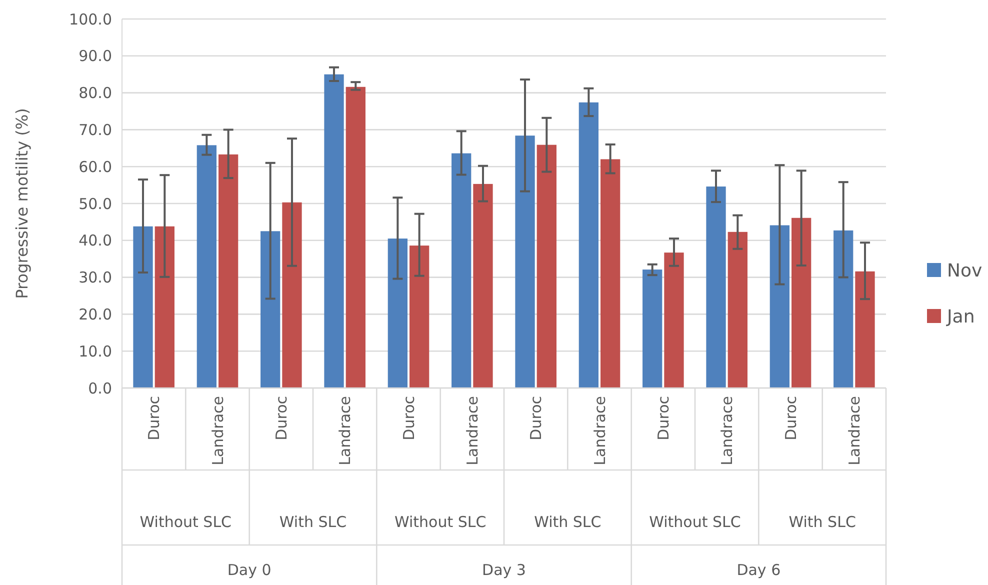 The width and height of the screenshot is (988, 585). Describe the element at coordinates (90, 19) in the screenshot. I see `y-tick-label: 100.0` at that location.